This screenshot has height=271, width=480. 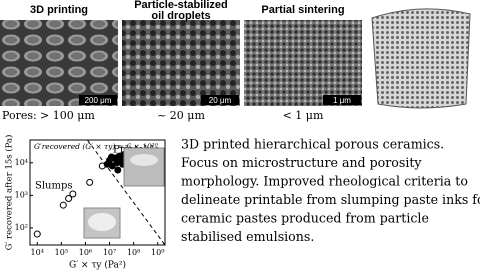 I want to click on x-tick-label: 10⁴, so click(x=37, y=252).